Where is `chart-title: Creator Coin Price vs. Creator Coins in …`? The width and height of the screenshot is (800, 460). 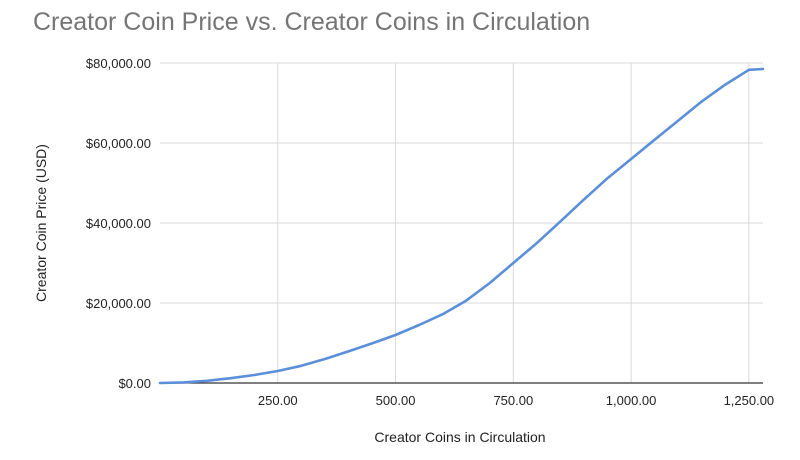 chart-title: Creator Coin Price vs. Creator Coins in … is located at coordinates (312, 22).